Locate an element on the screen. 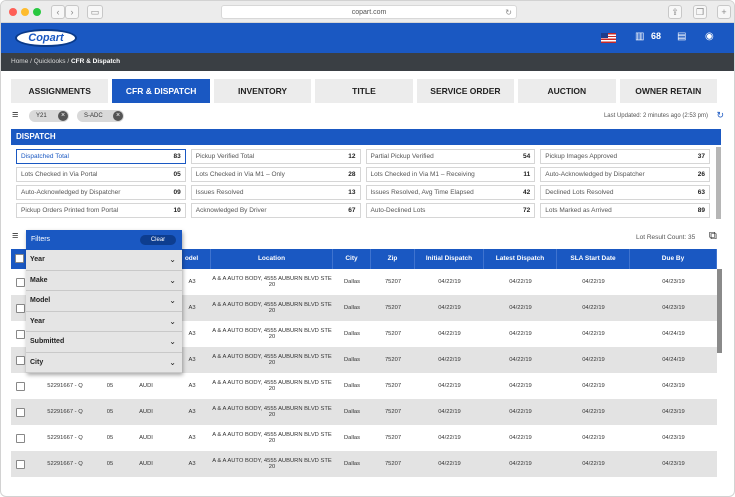  filters-header: Filters Clear is located at coordinates (104, 240).